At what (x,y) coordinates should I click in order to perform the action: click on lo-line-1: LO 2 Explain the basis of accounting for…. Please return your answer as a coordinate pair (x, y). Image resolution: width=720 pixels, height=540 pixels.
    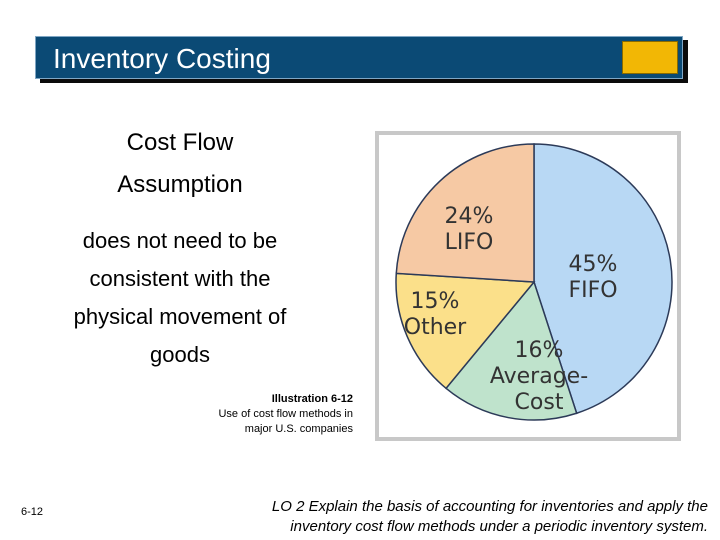
    Looking at the image, I should click on (489, 506).